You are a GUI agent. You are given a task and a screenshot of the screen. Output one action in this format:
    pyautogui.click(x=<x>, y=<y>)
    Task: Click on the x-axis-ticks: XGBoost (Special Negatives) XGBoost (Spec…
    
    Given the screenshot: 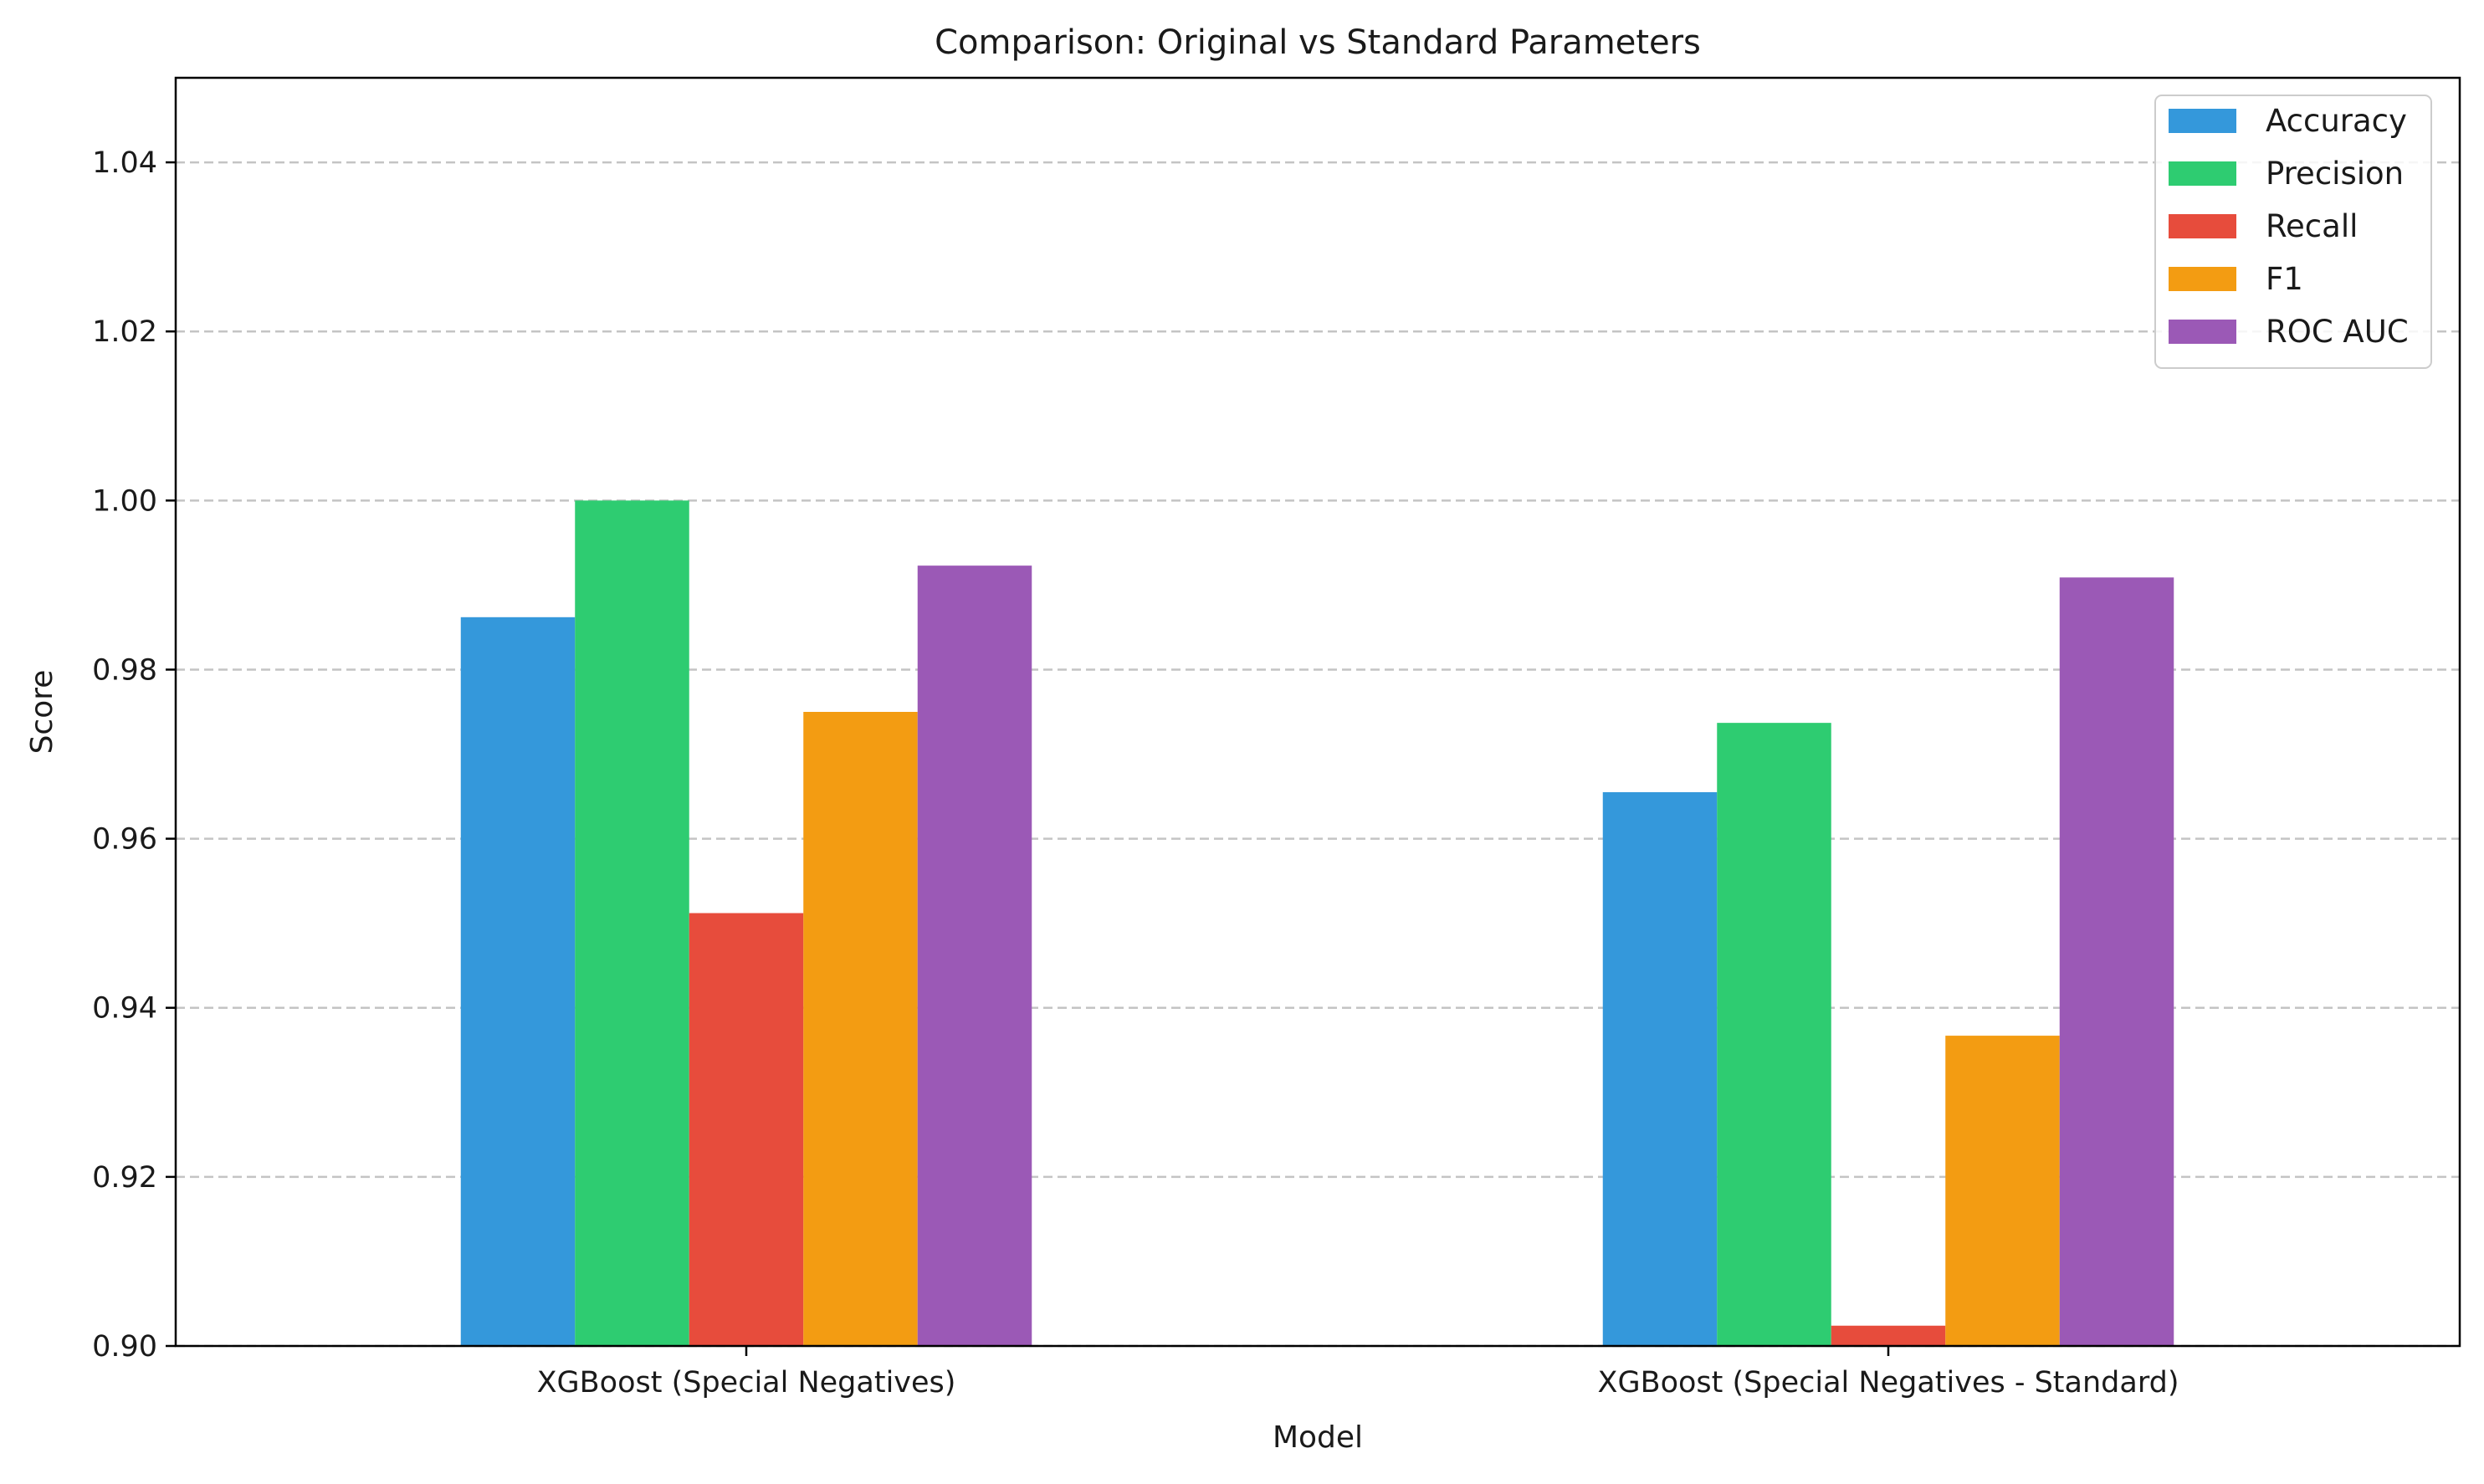 What is the action you would take?
    pyautogui.click(x=1358, y=1373)
    